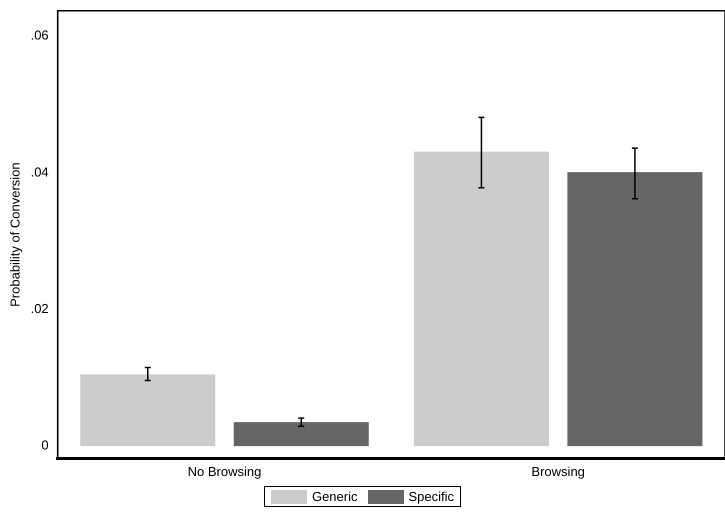 This screenshot has height=514, width=725. Describe the element at coordinates (335, 496) in the screenshot. I see `legend-label: Generic` at that location.